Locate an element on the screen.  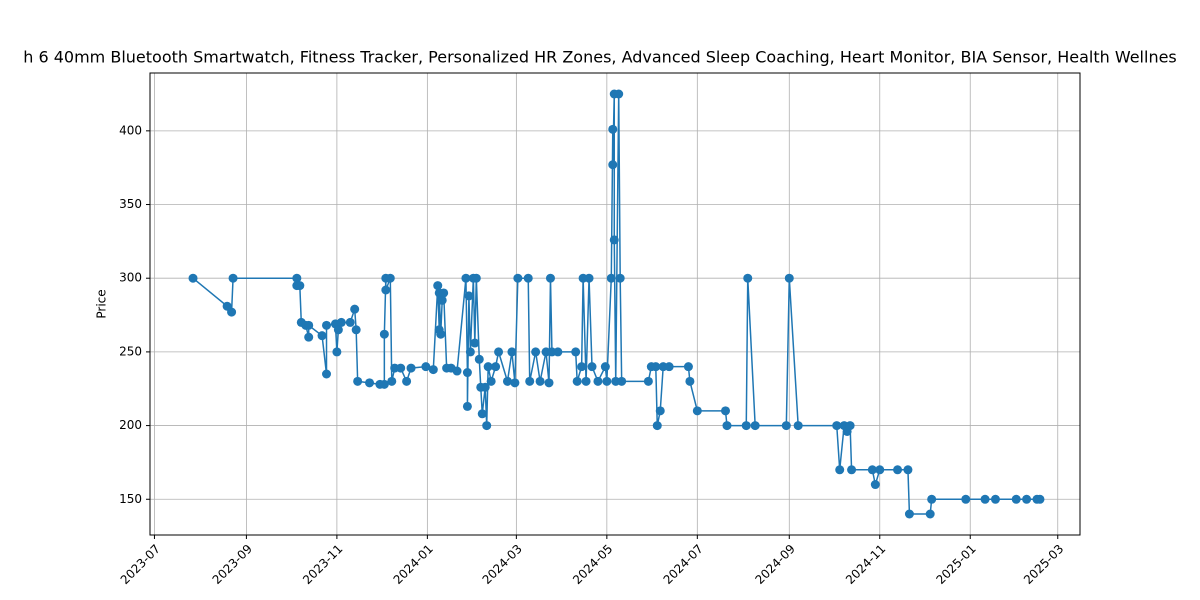
x-tick-label: 2024-09 is located at coordinates (775, 564).